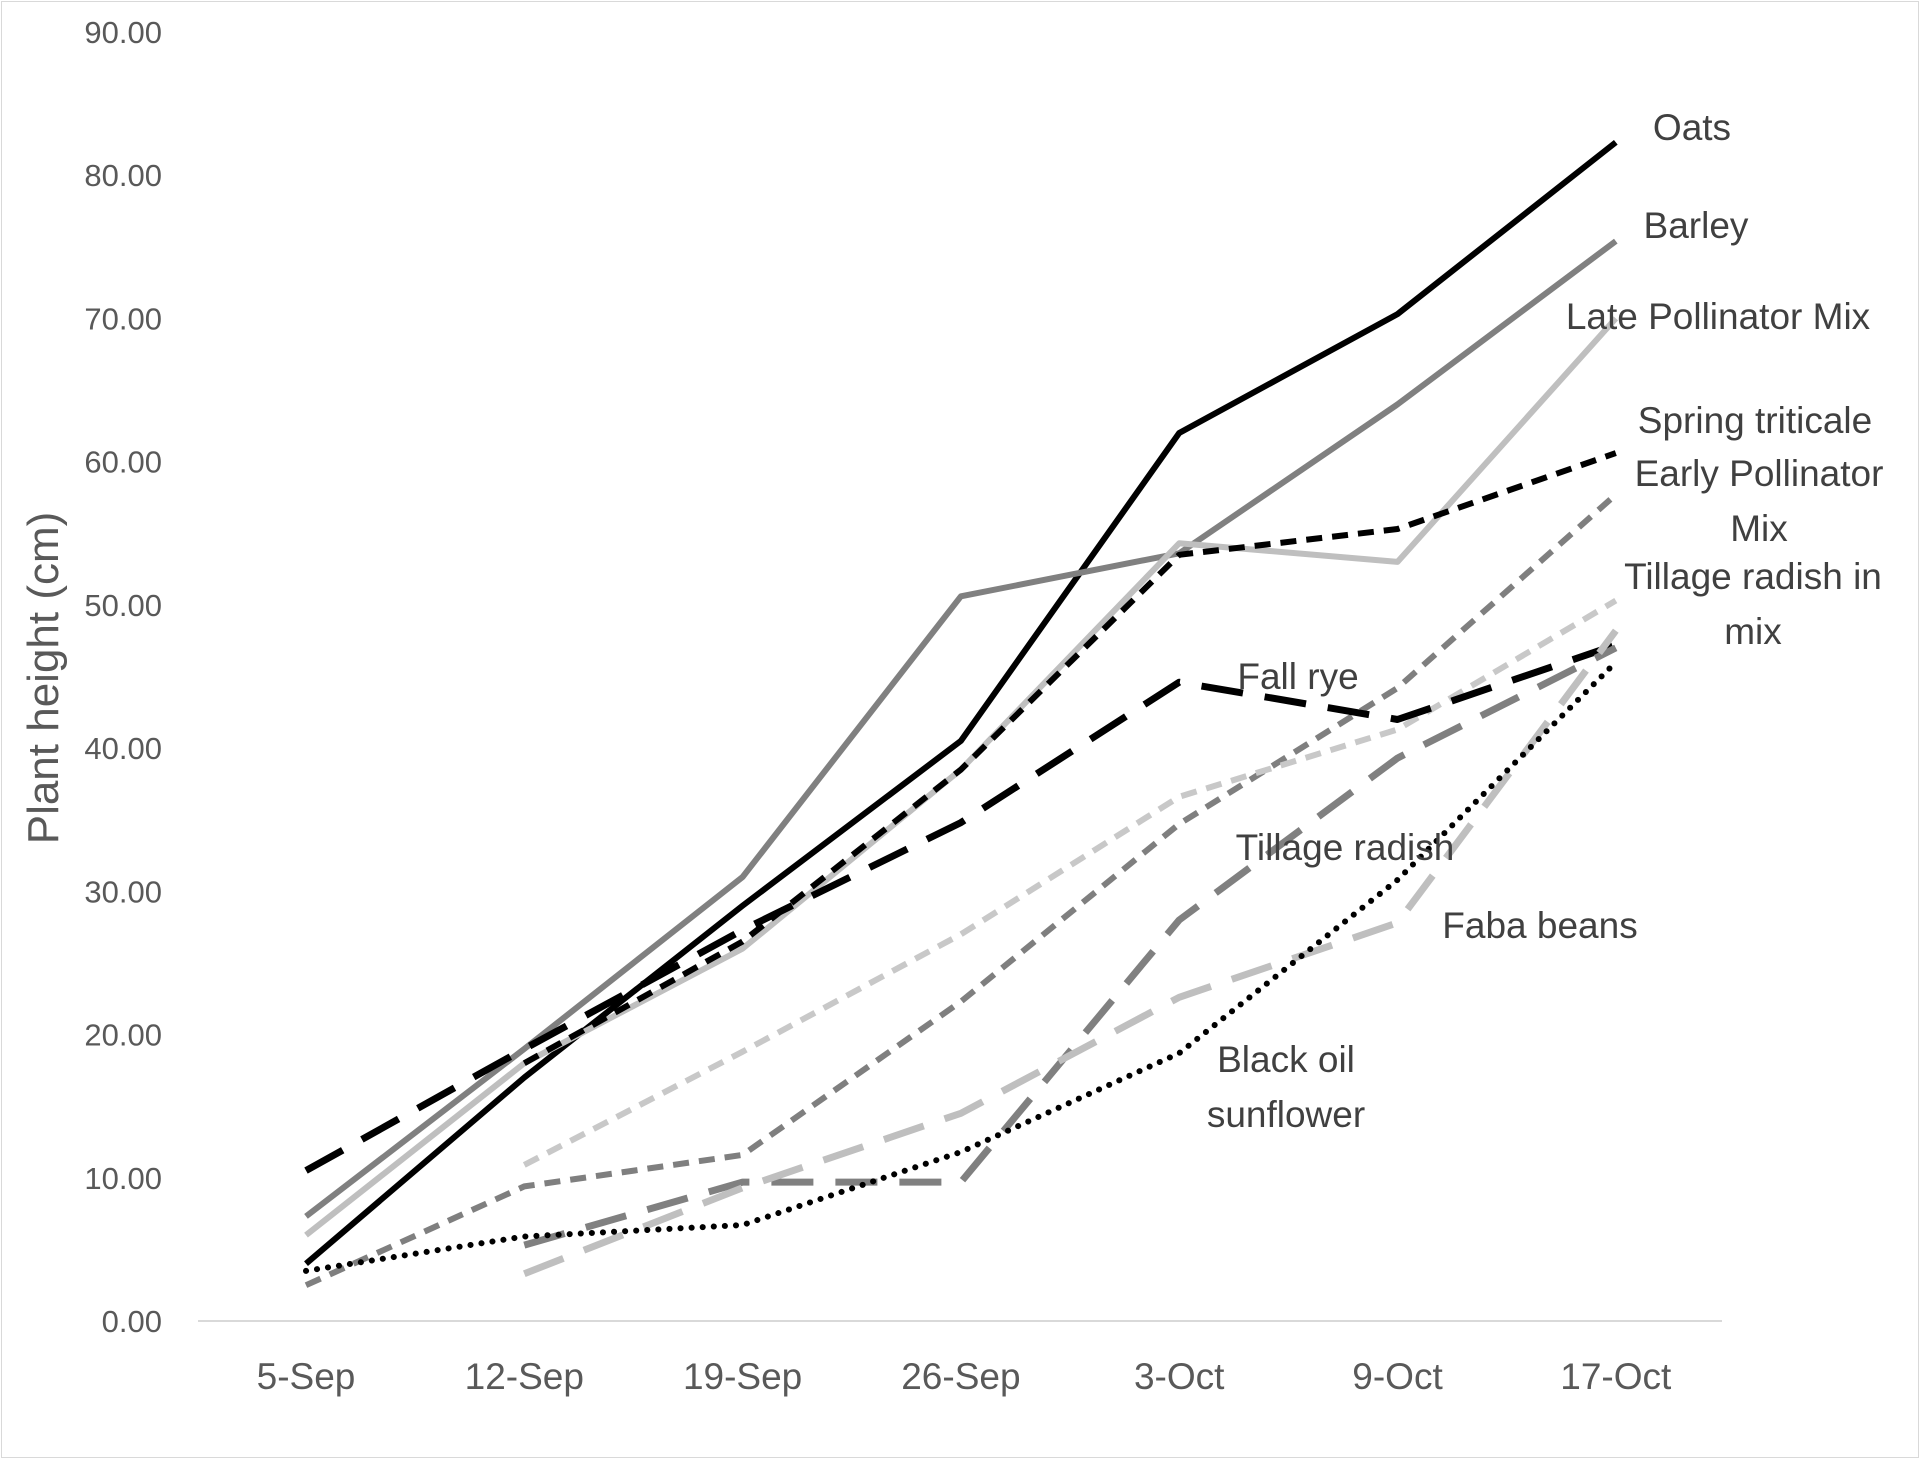 Image resolution: width=1920 pixels, height=1459 pixels. What do you see at coordinates (123, 1178) in the screenshot?
I see `y-tick-label: 10.00` at bounding box center [123, 1178].